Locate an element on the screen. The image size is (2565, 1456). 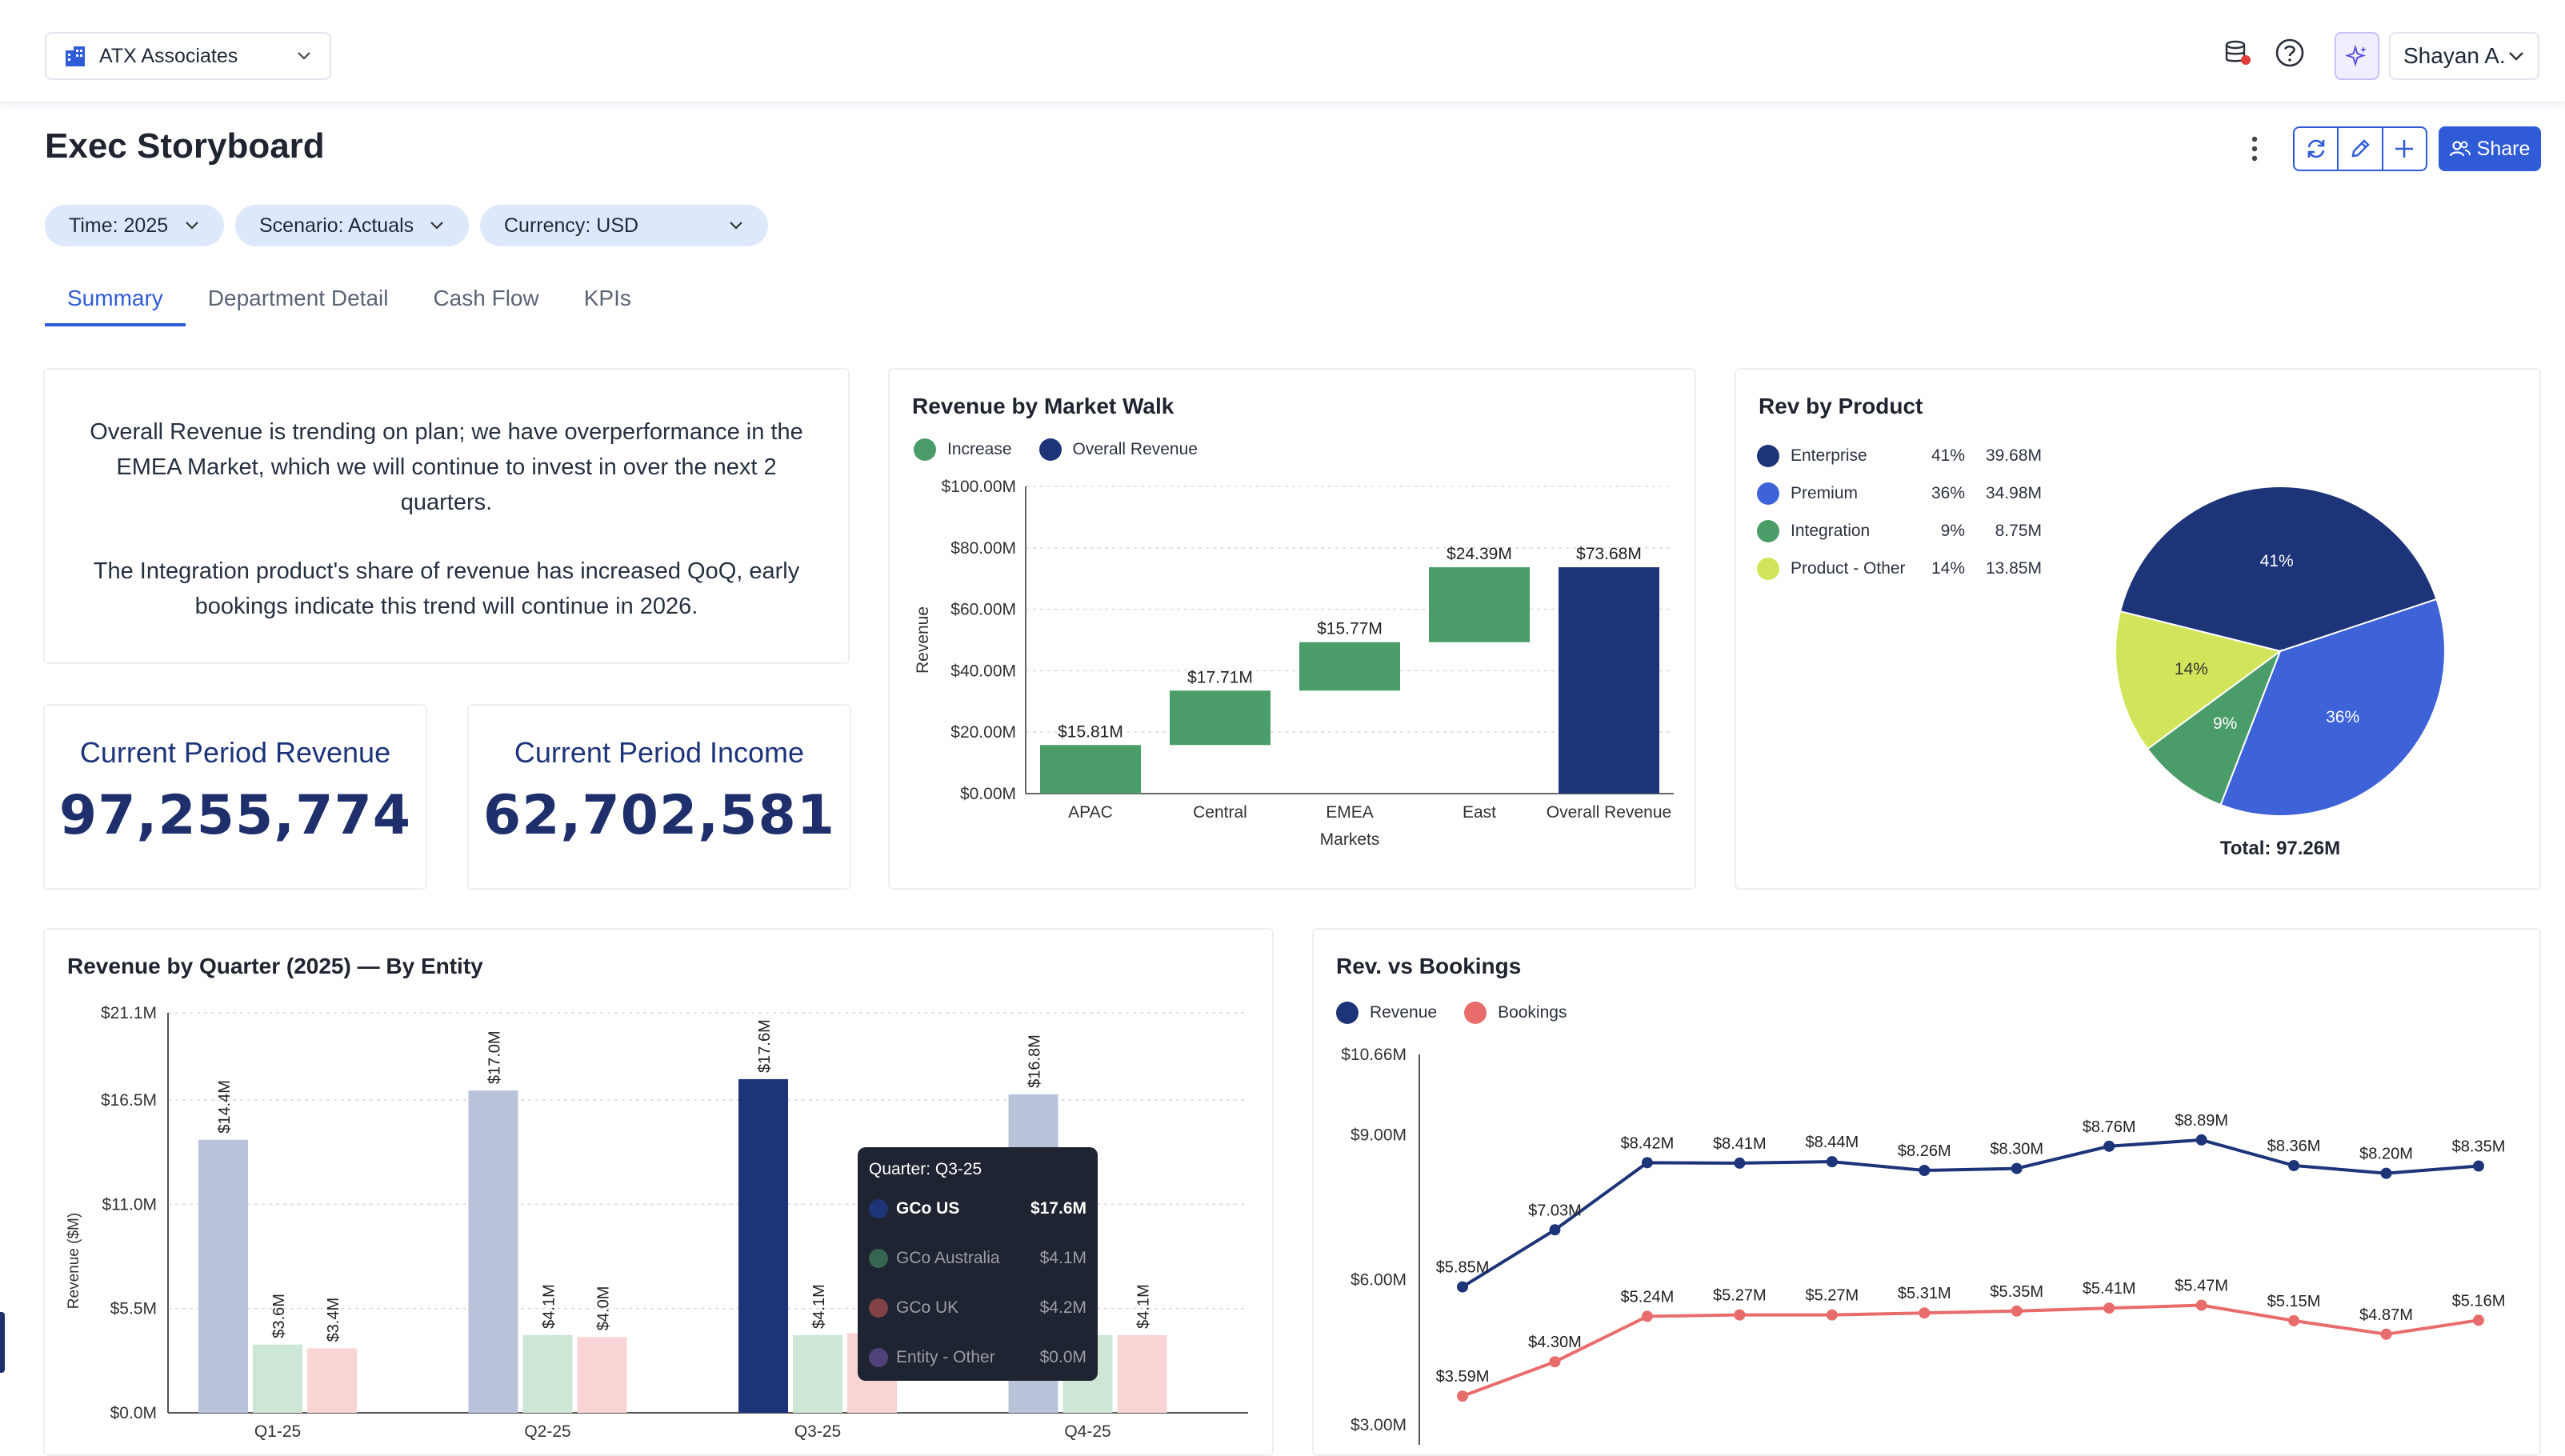
sparkle-icon is located at coordinates (2356, 55).